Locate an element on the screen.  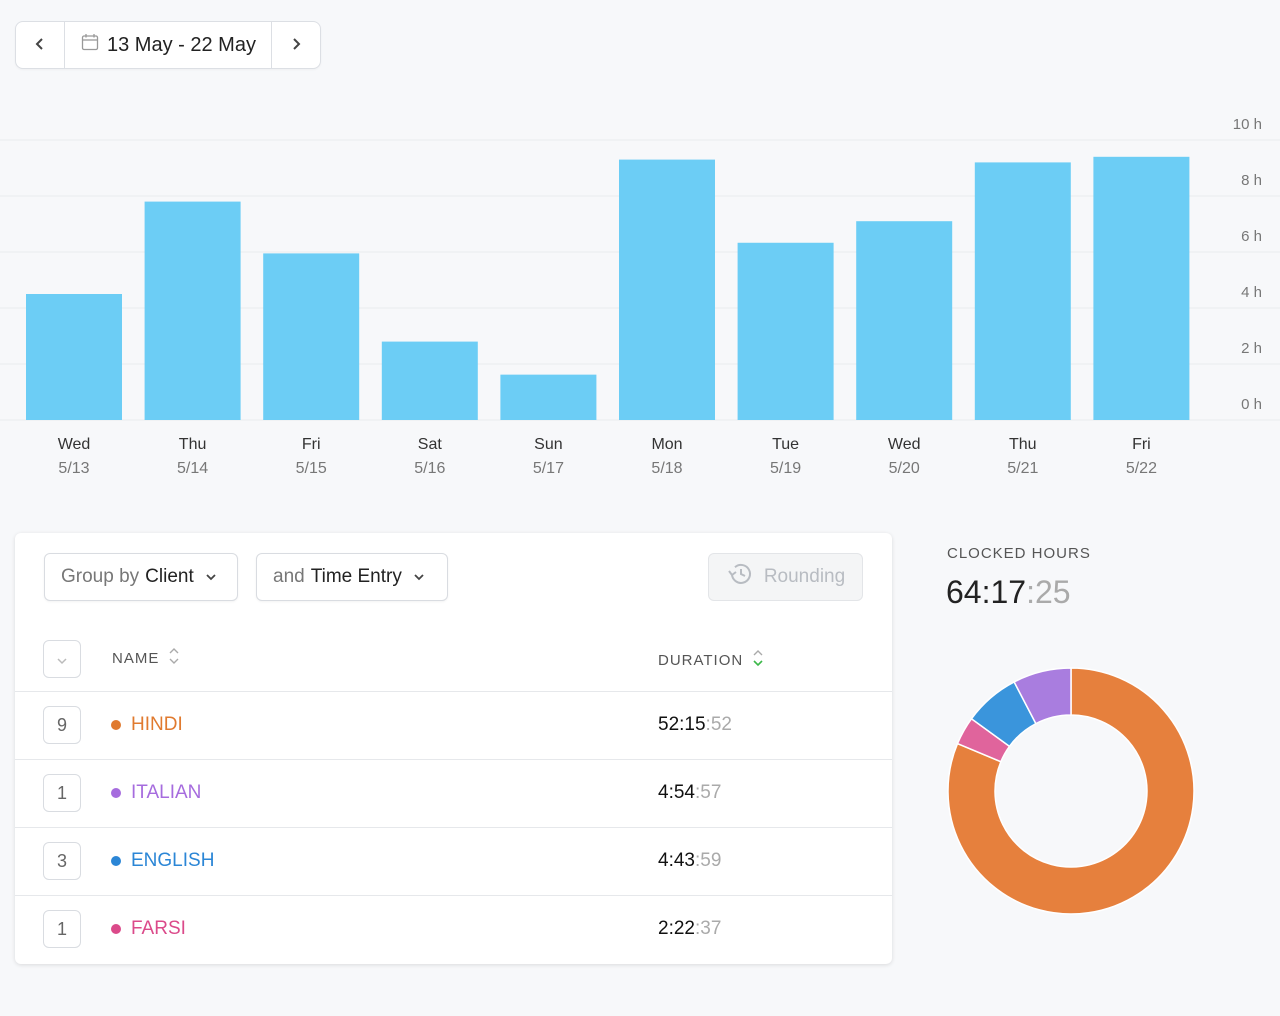
client-name: HINDI is located at coordinates (147, 725).